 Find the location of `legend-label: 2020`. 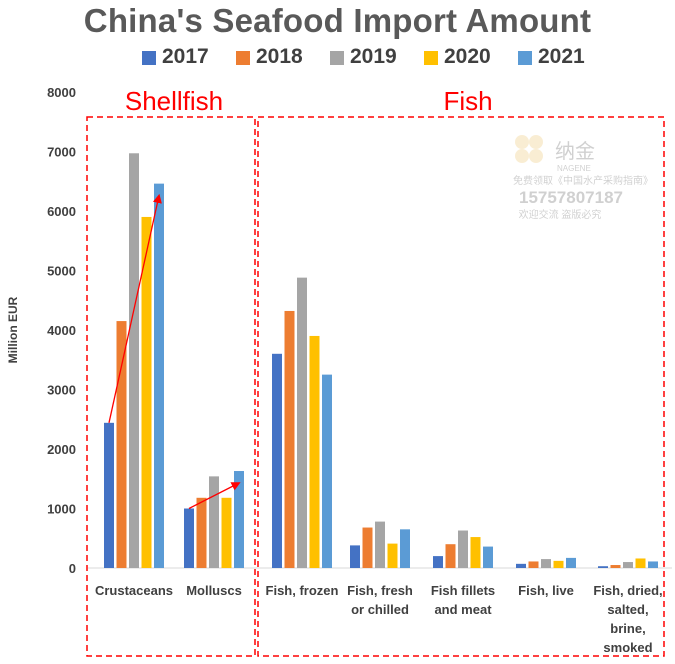

legend-label: 2020 is located at coordinates (467, 56).